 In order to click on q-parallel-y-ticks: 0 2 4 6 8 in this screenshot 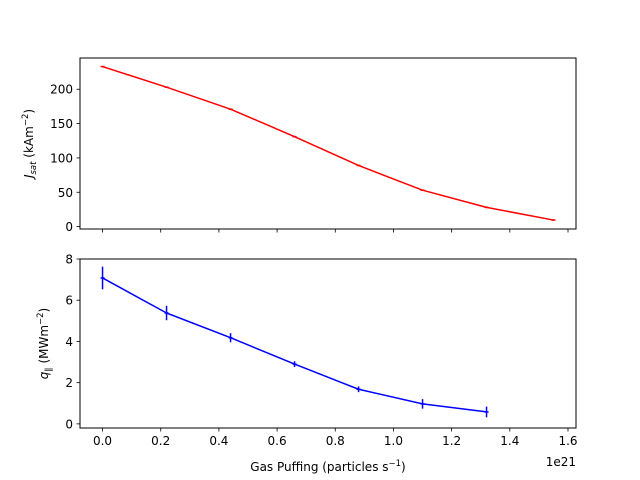, I will do `click(72, 342)`.